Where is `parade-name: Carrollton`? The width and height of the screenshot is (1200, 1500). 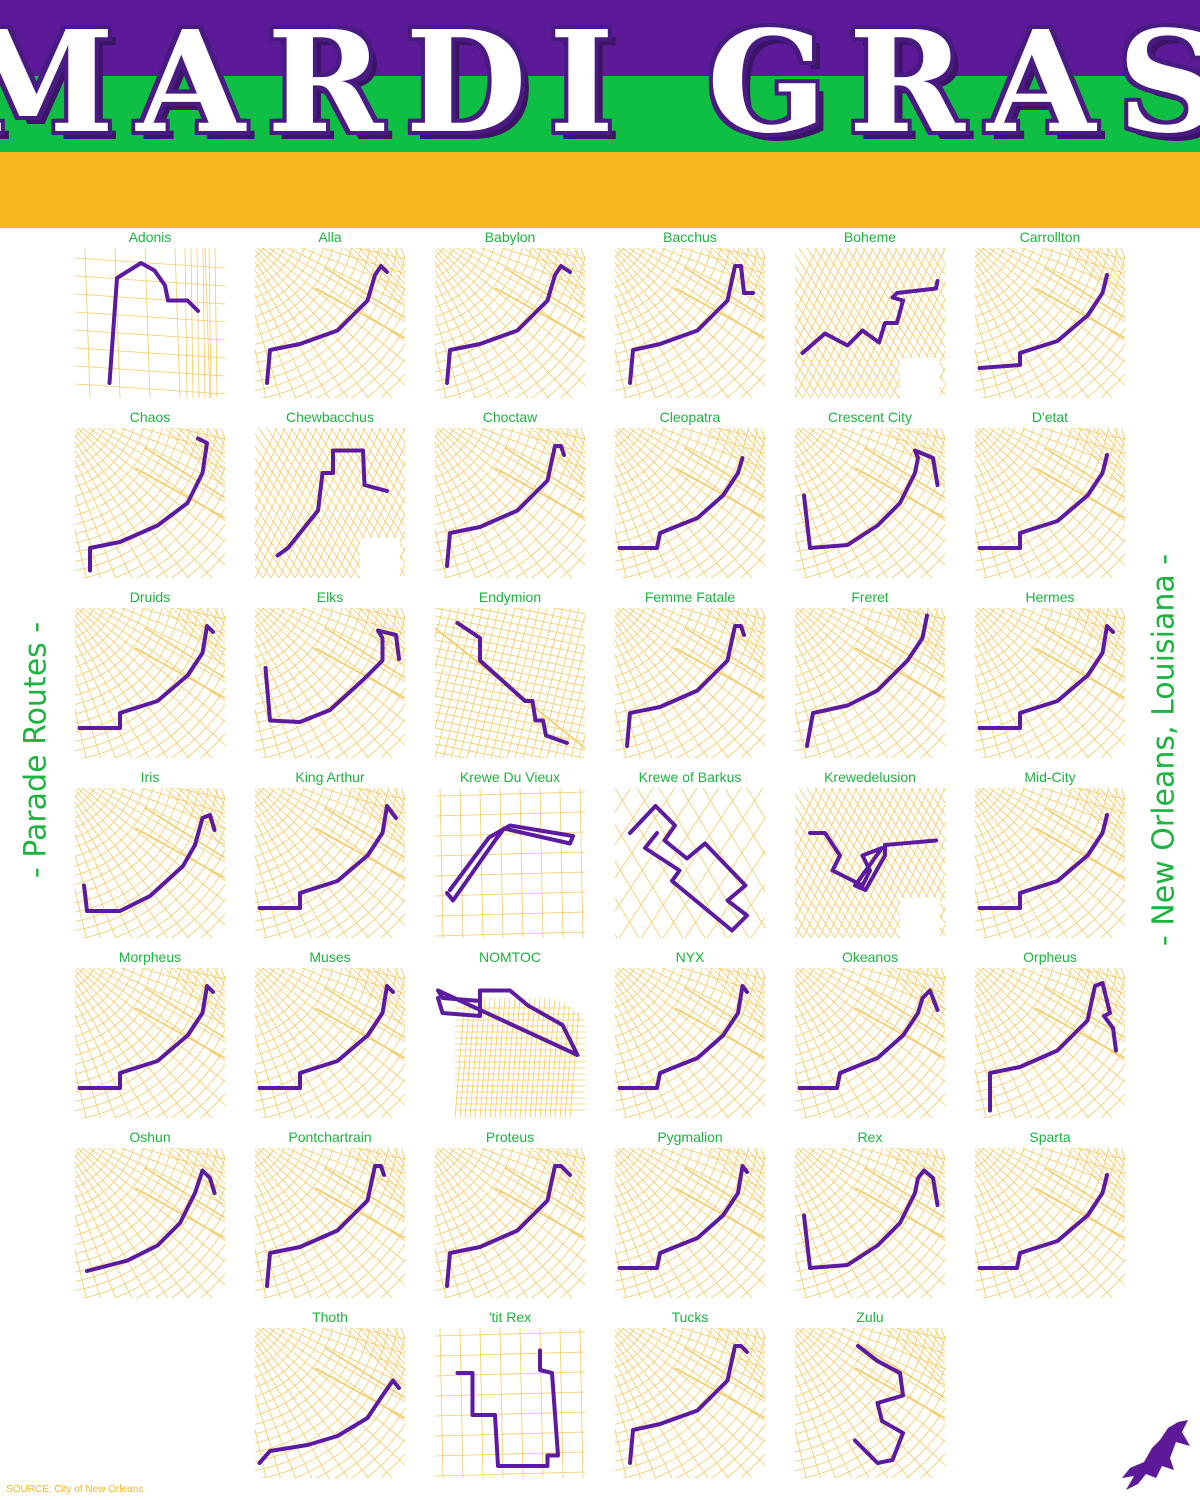
parade-name: Carrollton is located at coordinates (1050, 237).